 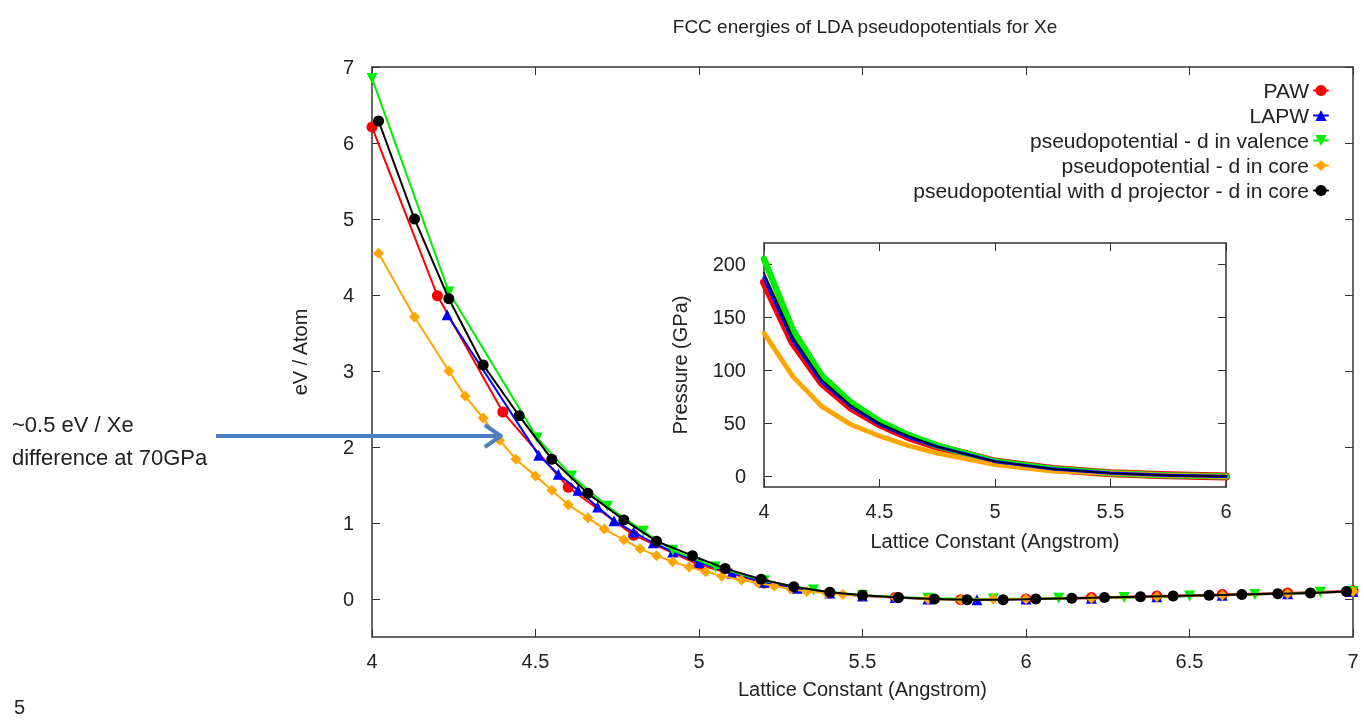 What do you see at coordinates (348, 219) in the screenshot?
I see `y-tick-label: 5` at bounding box center [348, 219].